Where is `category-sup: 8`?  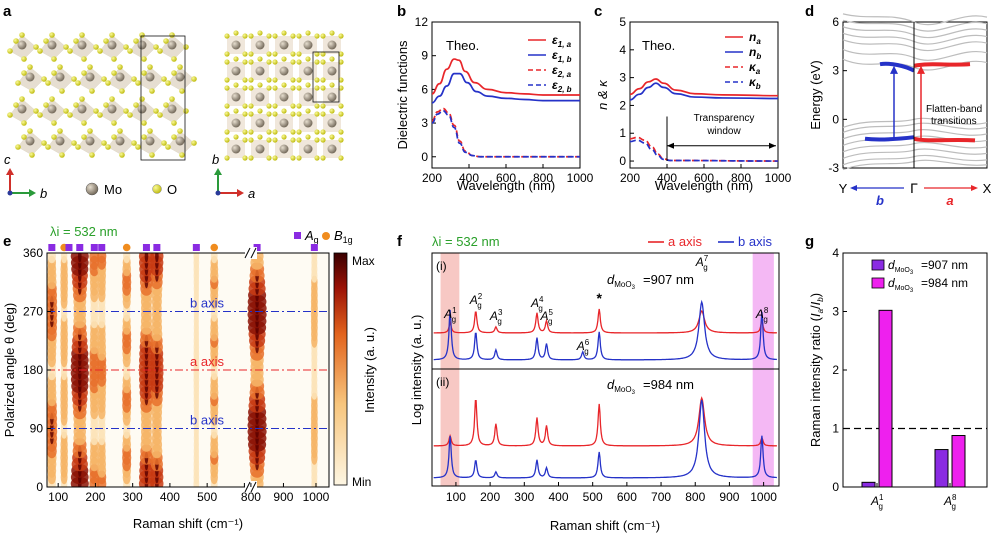
category-sup: 8 is located at coordinates (954, 497).